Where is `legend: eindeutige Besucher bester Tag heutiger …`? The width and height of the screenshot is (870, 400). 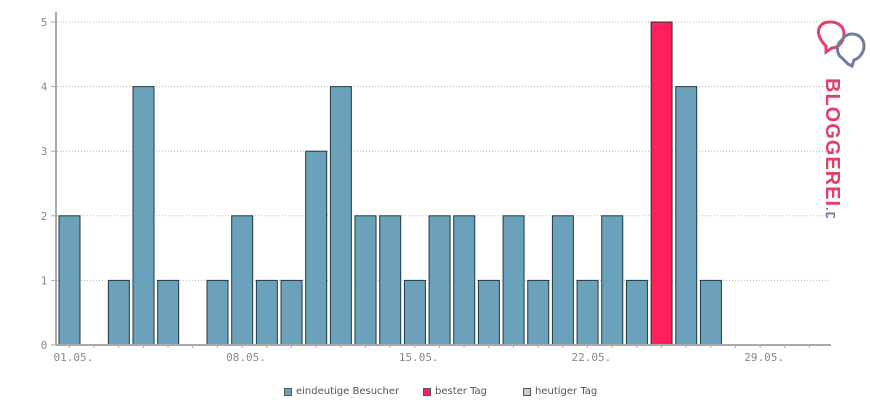 legend: eindeutige Besucher bester Tag heutiger … is located at coordinates (435, 393).